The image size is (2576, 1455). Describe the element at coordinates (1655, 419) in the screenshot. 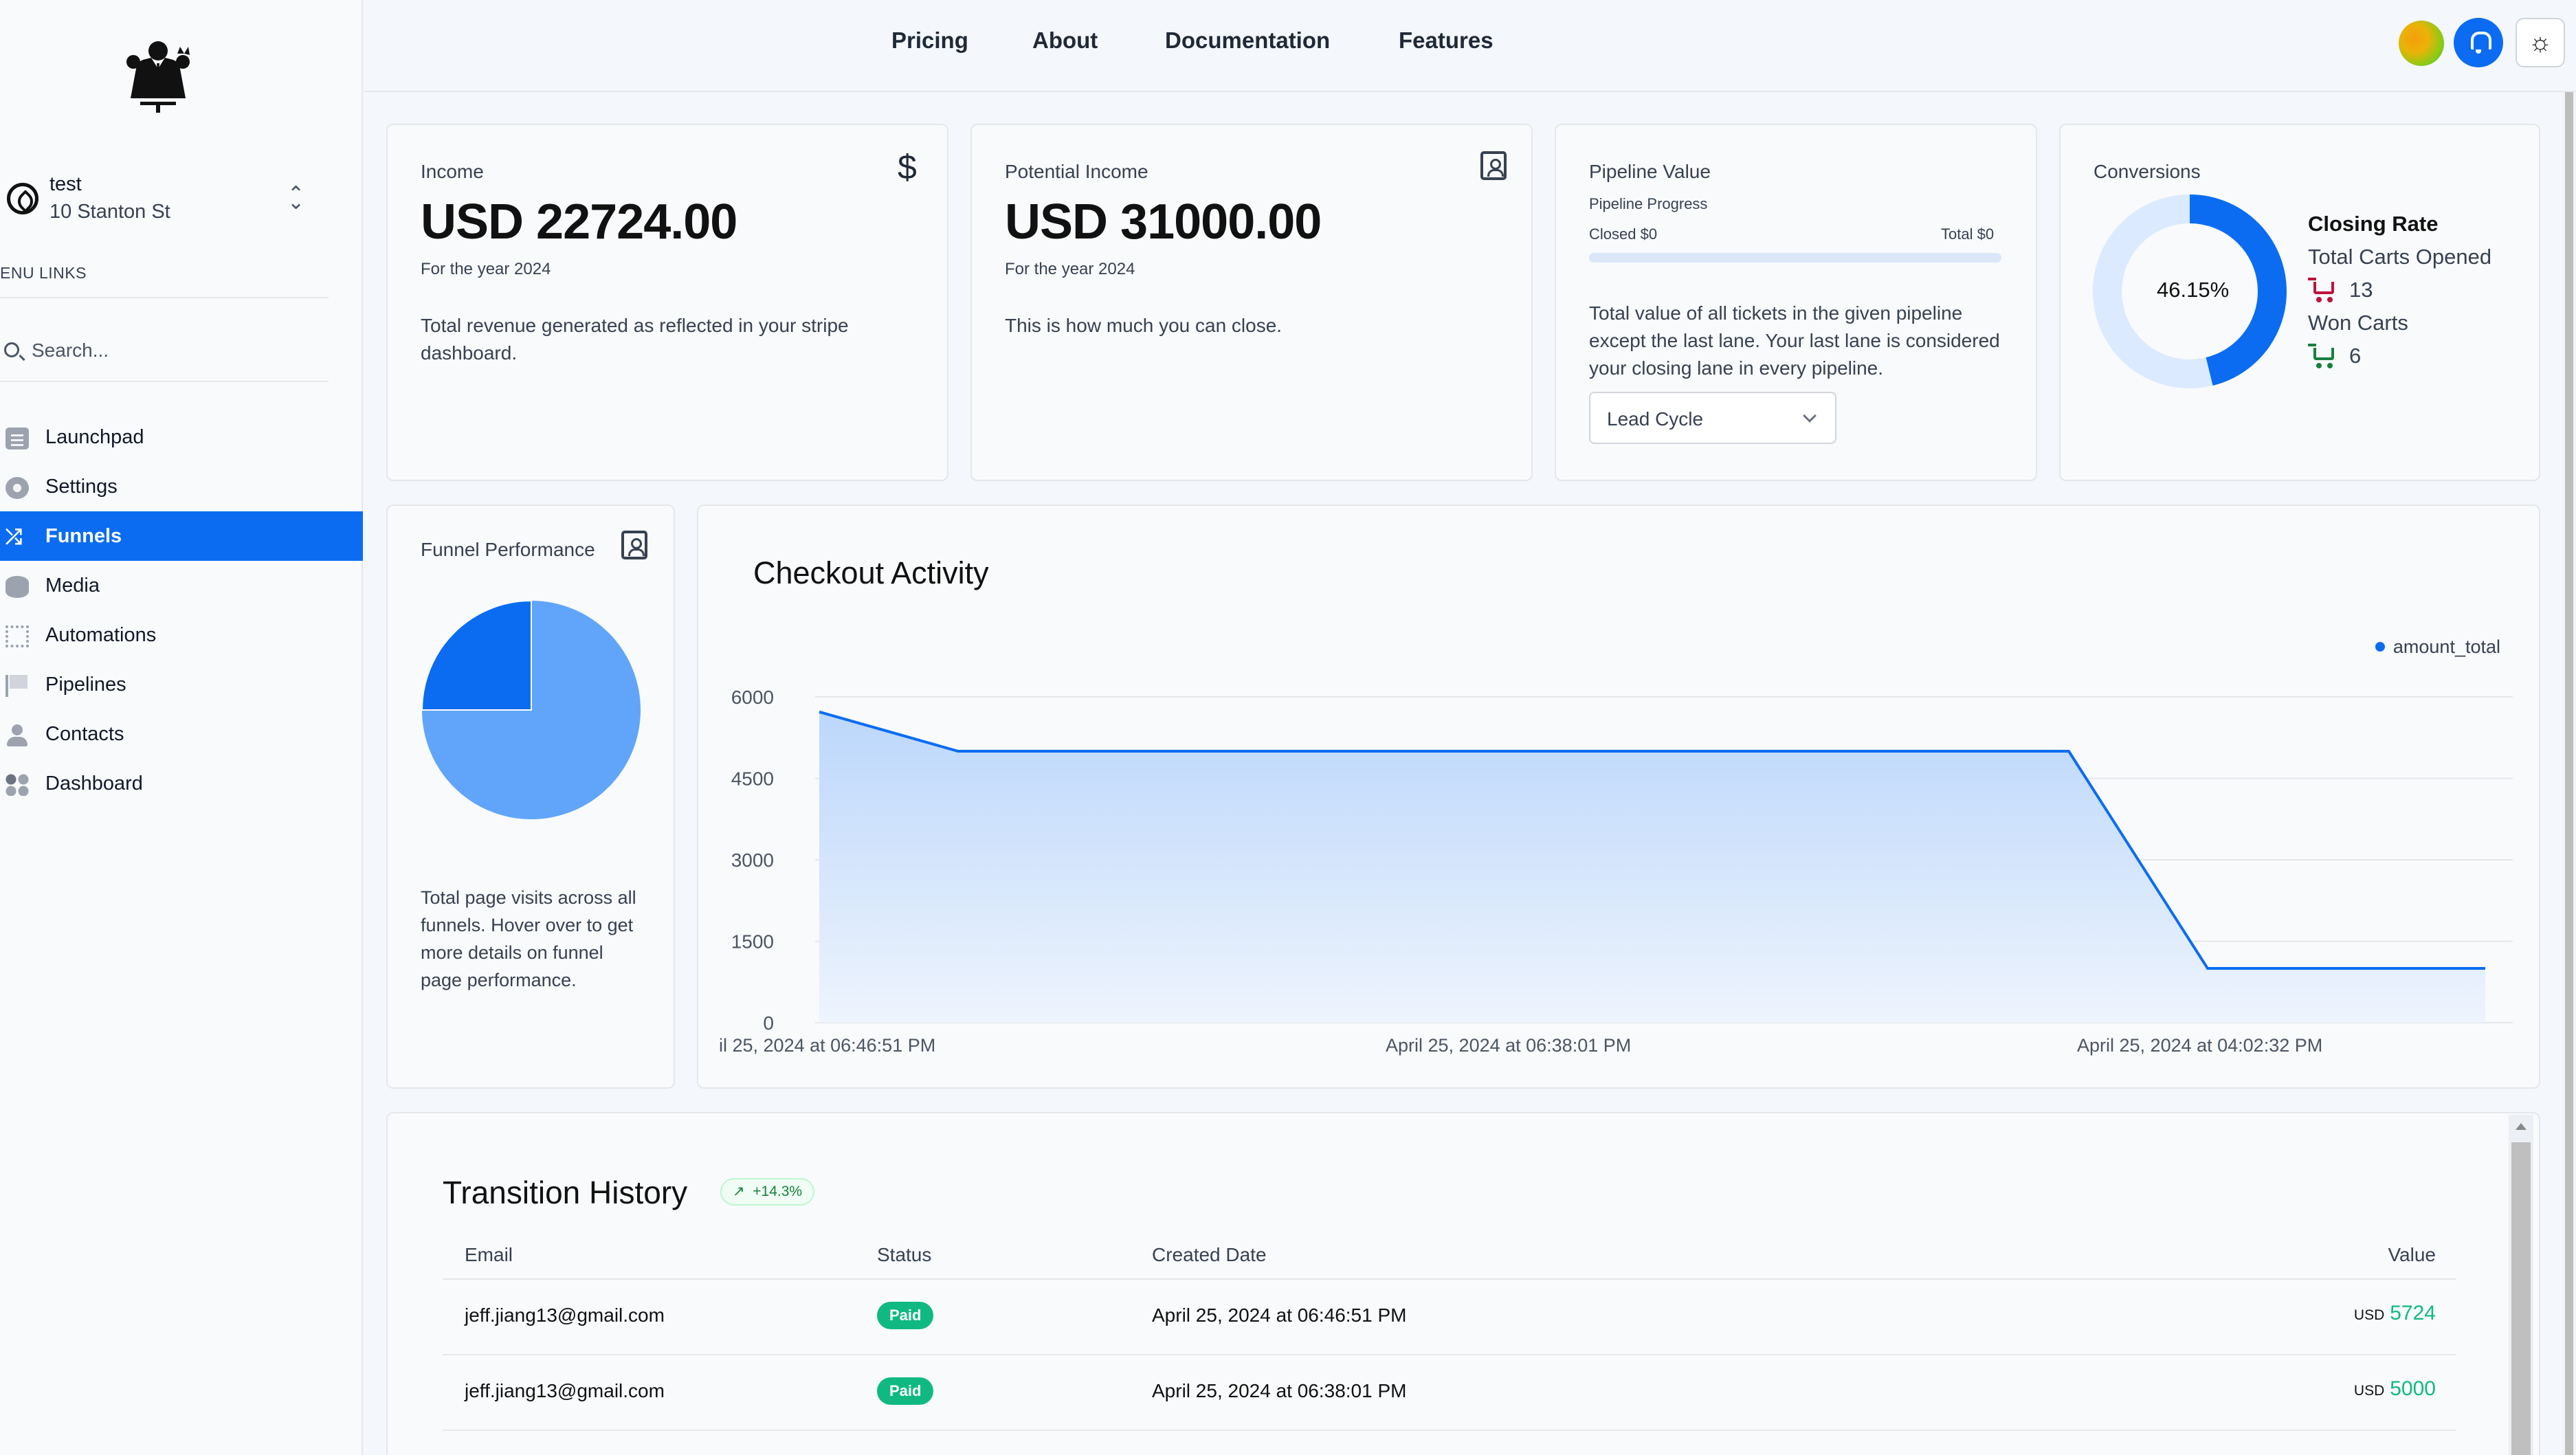

I see `pipeline-select-value: Lead Cycle` at that location.